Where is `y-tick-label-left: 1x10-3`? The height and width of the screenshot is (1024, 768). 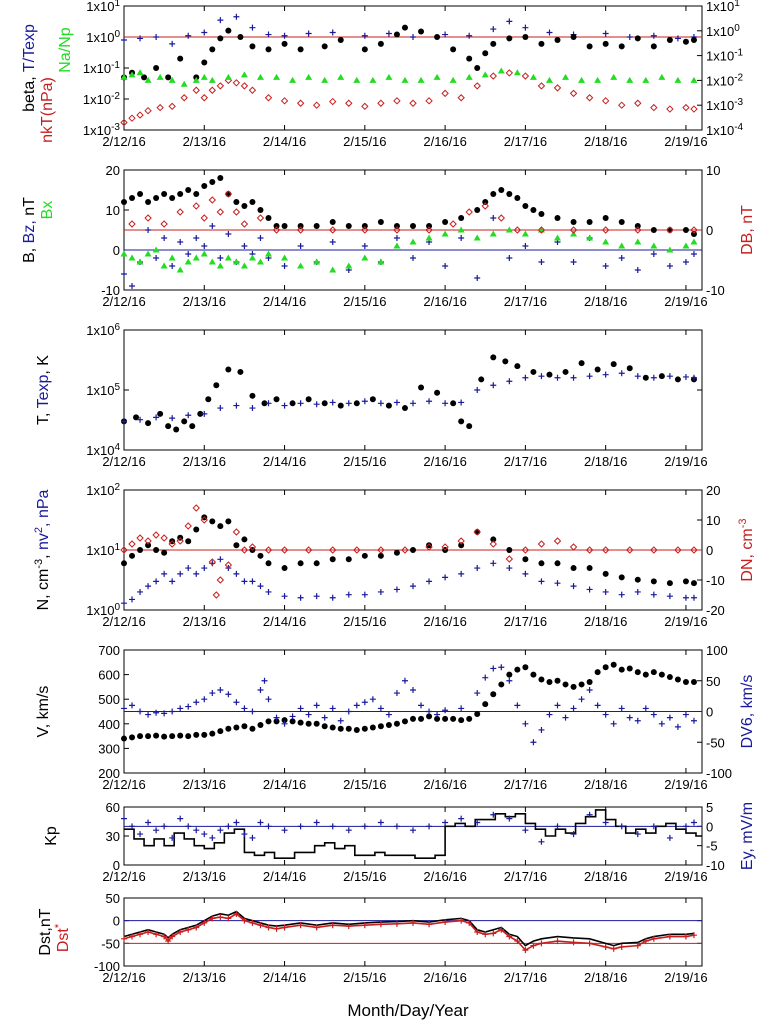
y-tick-label-left: 1x10-3 is located at coordinates (102, 130).